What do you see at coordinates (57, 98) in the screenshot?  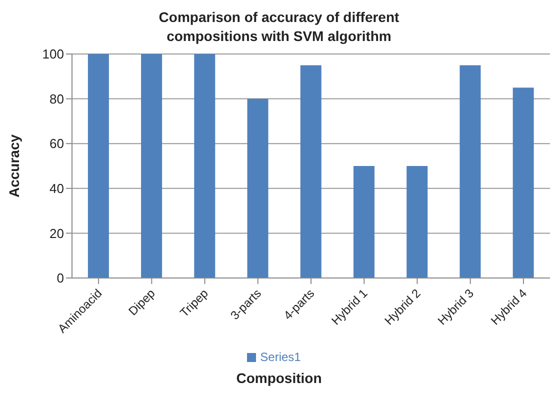 I see `y-tick-label: 80` at bounding box center [57, 98].